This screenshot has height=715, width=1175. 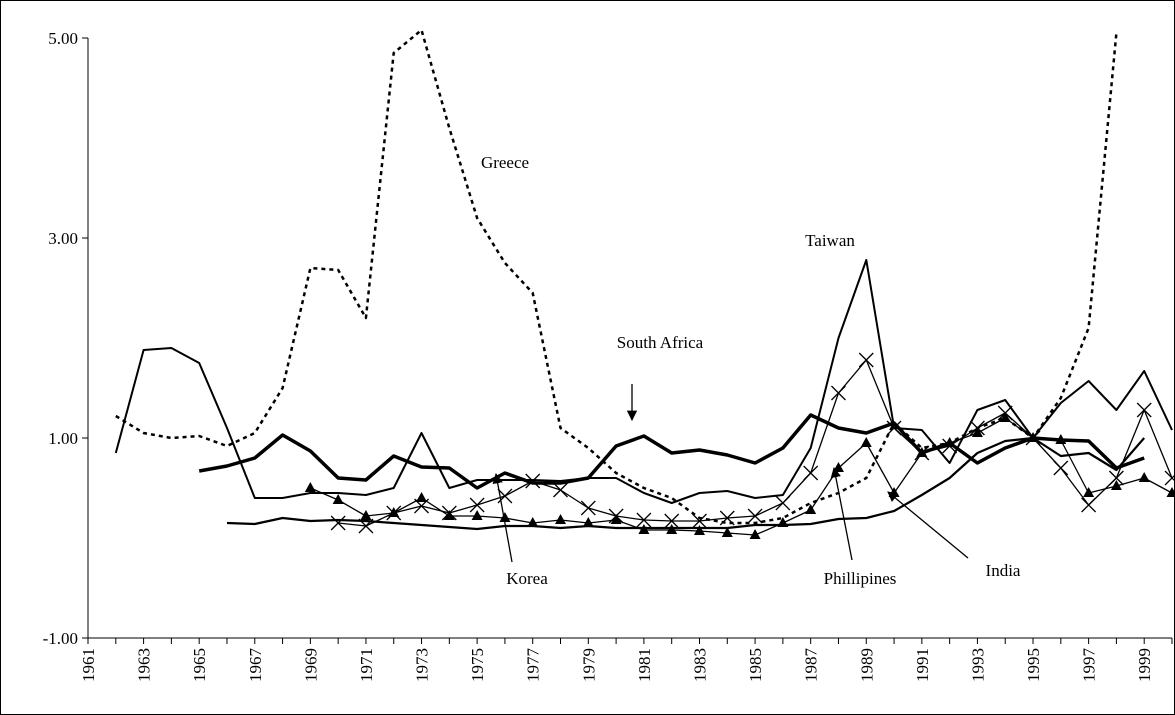 What do you see at coordinates (922, 665) in the screenshot?
I see `x-tick-label: 1991` at bounding box center [922, 665].